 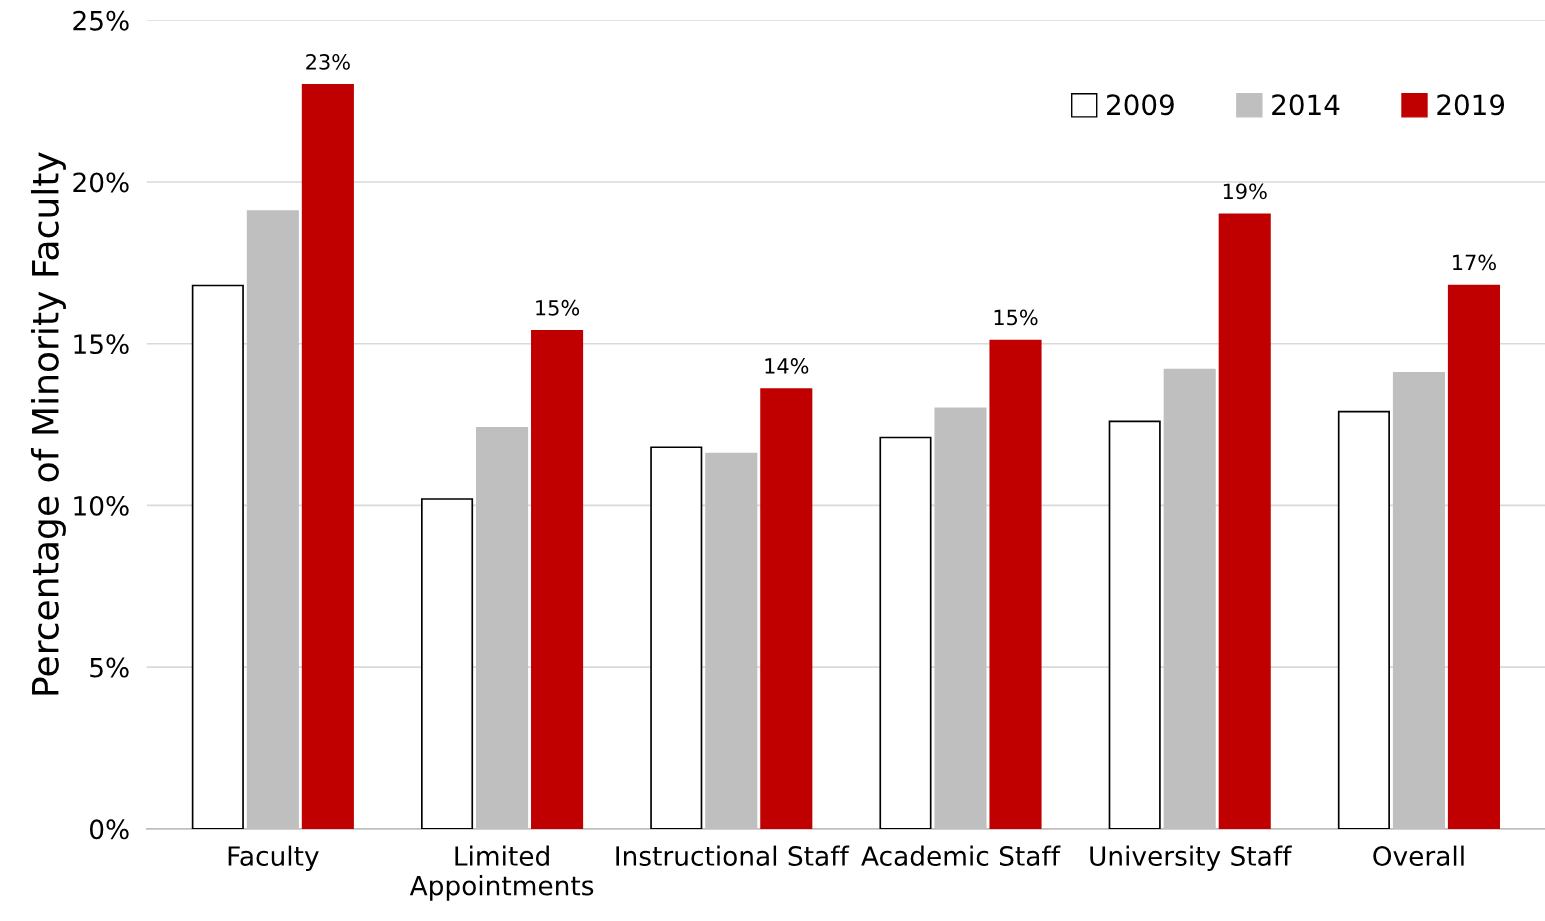 What do you see at coordinates (501, 873) in the screenshot?
I see `x-tick-label: Limited Appointments` at bounding box center [501, 873].